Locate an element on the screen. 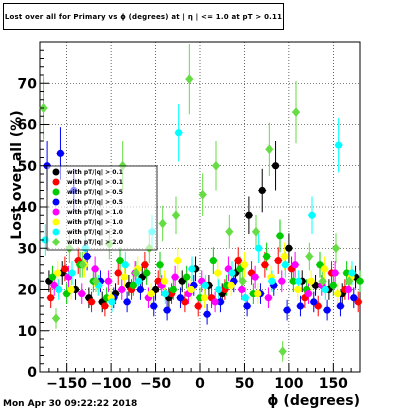  x-axis-label: ϕ (degrees) is located at coordinates (313, 401).